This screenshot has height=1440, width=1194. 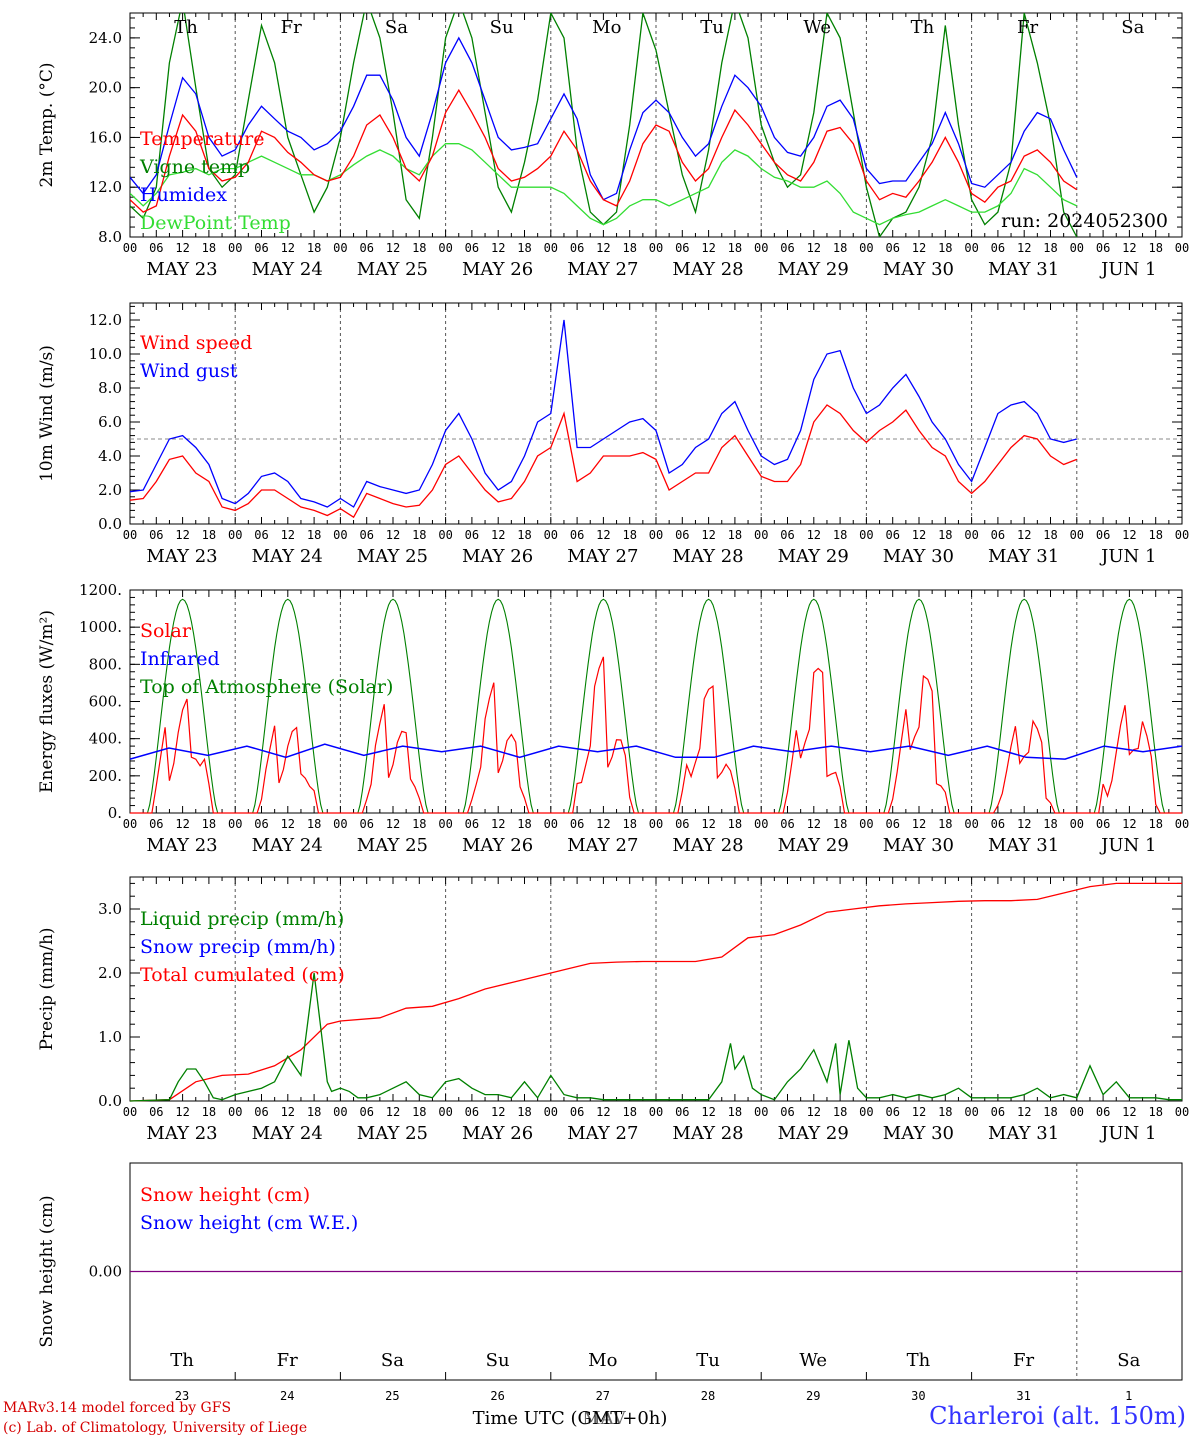 I want to click on y-tick-label: 16.0, so click(x=105, y=137).